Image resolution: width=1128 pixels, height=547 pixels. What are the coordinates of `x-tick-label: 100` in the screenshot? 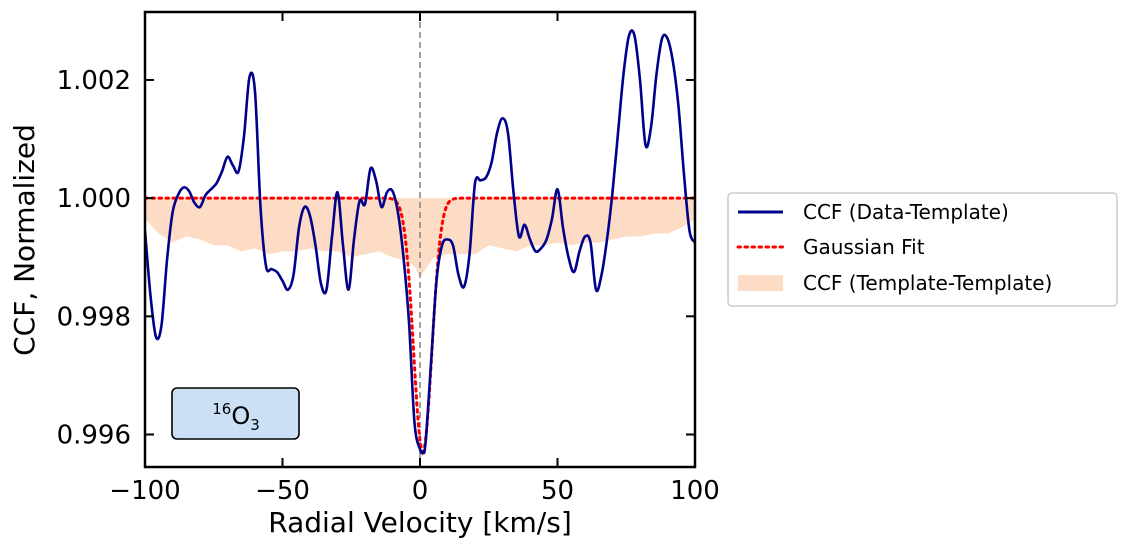 It's located at (695, 491).